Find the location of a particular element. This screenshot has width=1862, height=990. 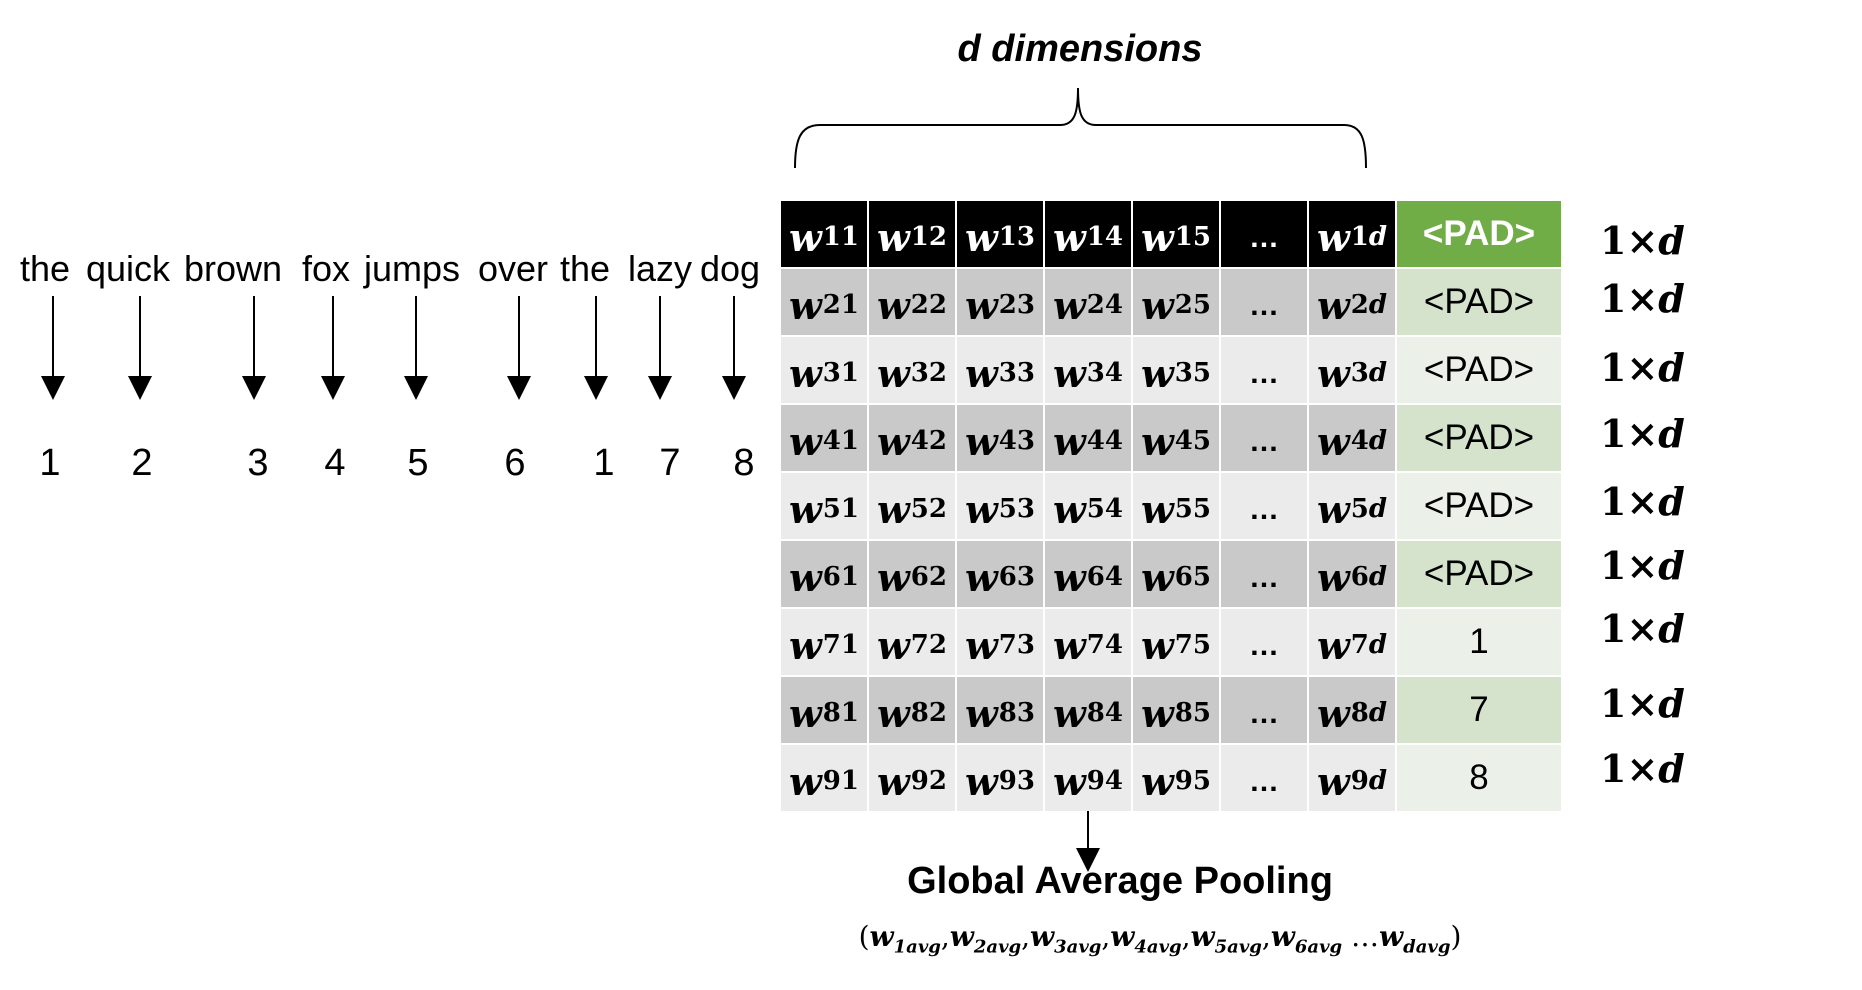

matrix-cell: w 35 is located at coordinates (1176, 370).